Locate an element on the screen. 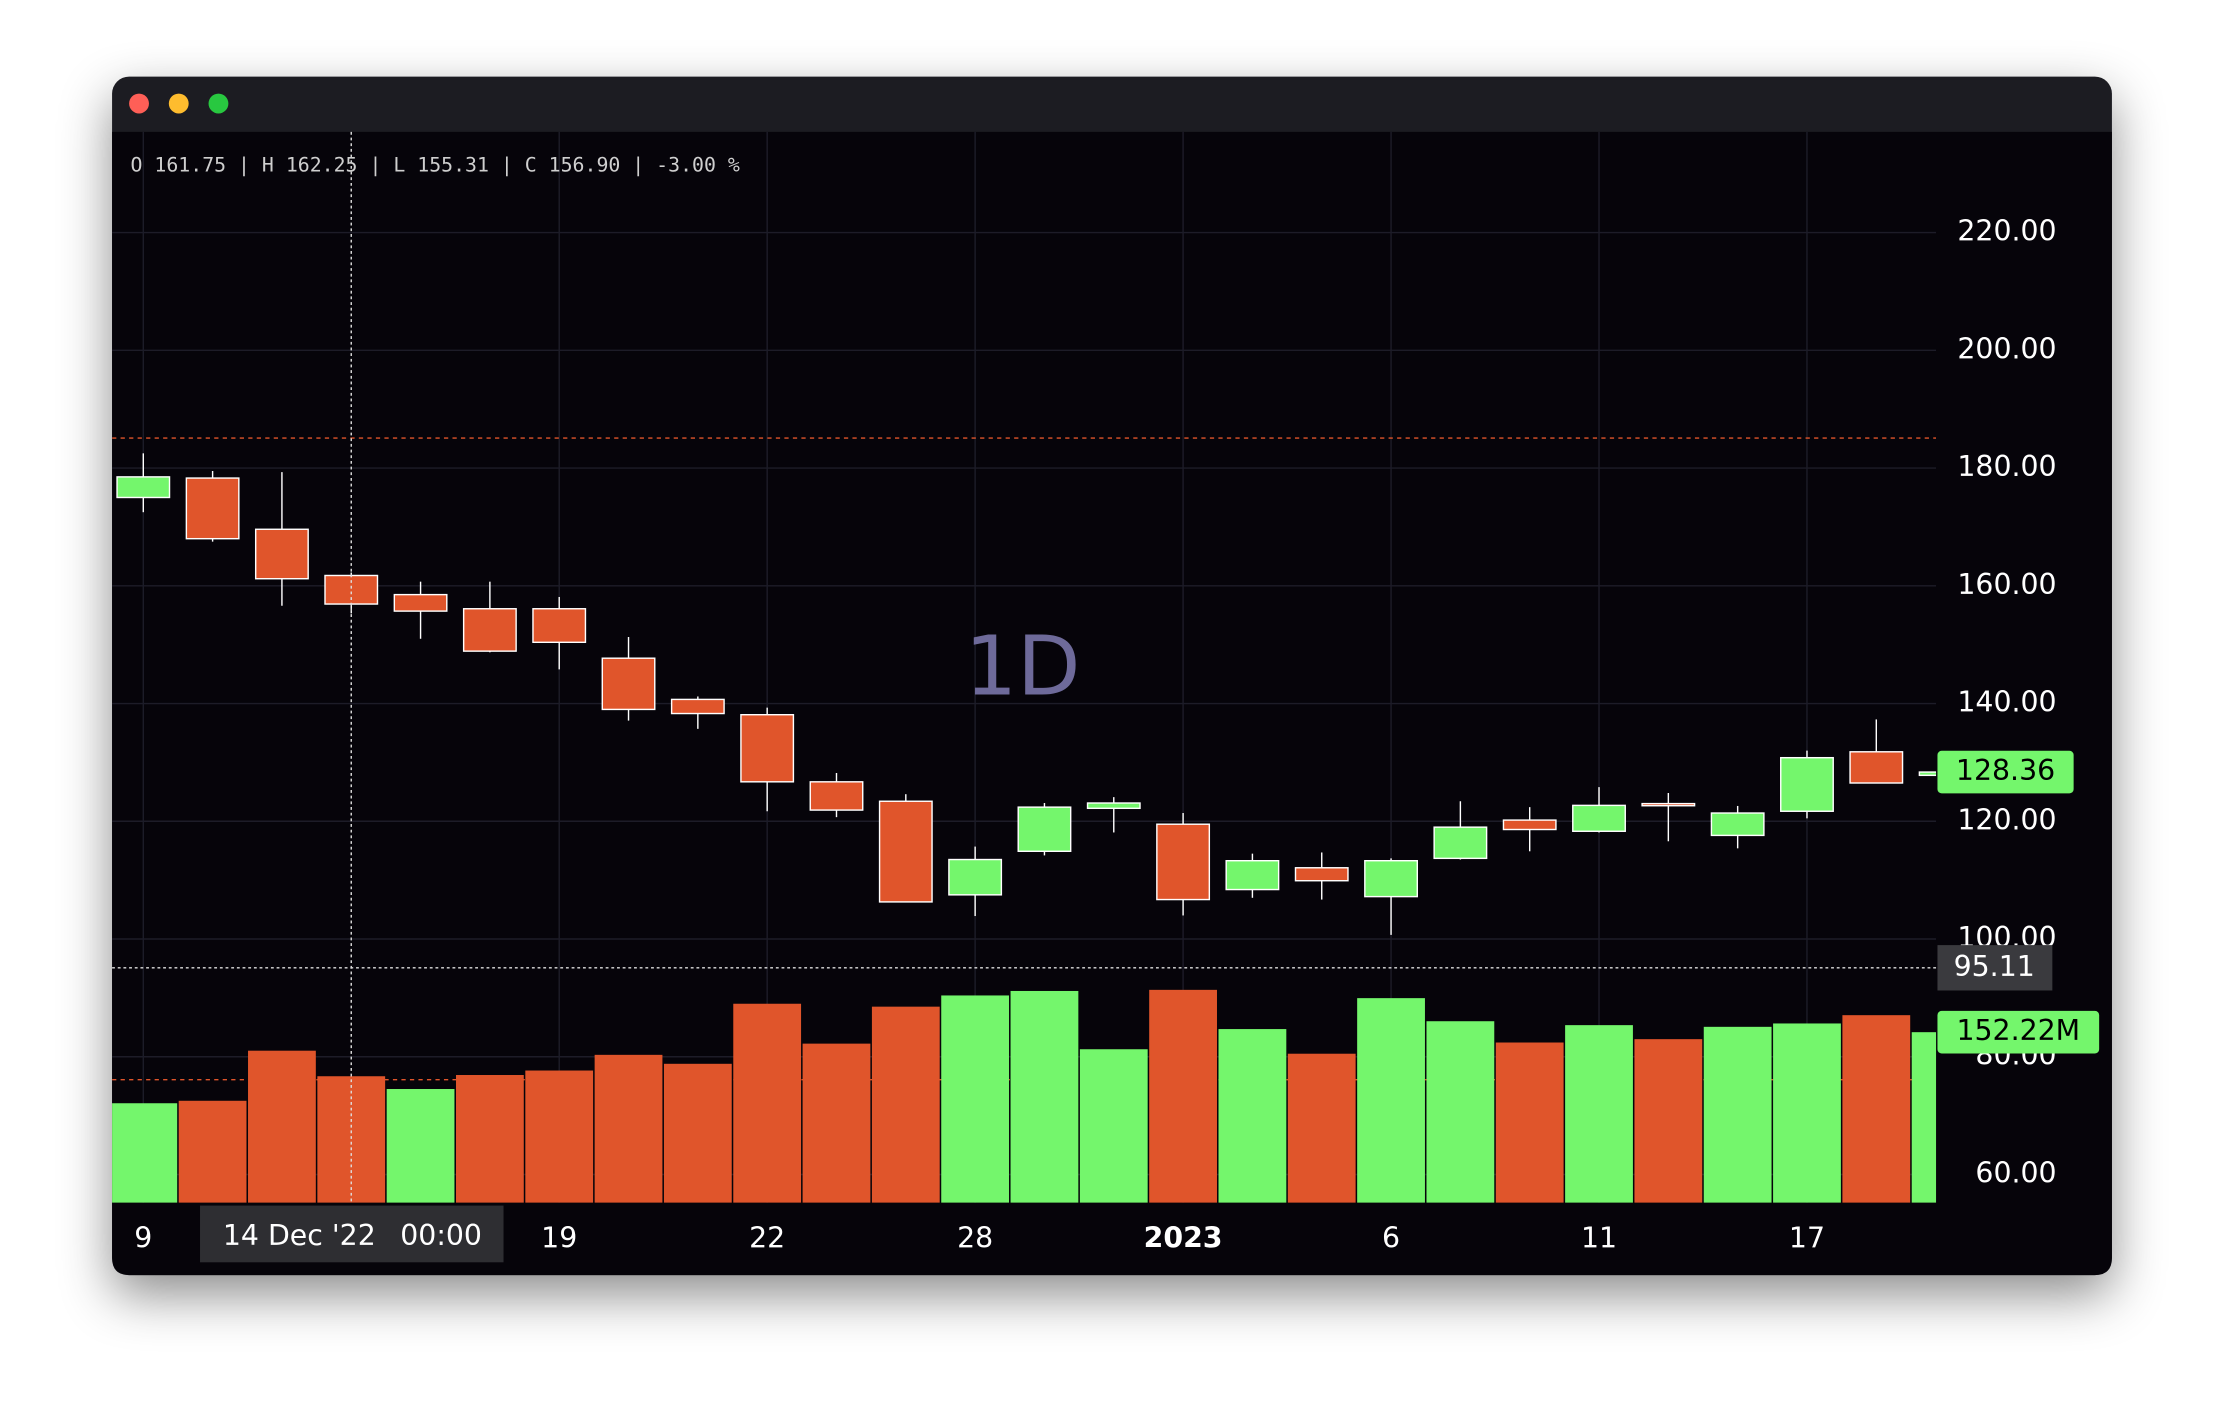 Image resolution: width=2224 pixels, height=1424 pixels. y-tick-label: 200.00 is located at coordinates (2006, 348).